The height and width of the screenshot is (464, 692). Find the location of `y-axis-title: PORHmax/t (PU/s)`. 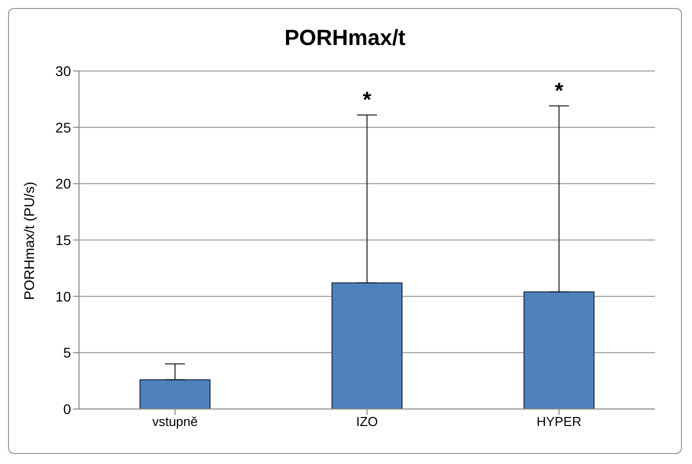

y-axis-title: PORHmax/t (PU/s) is located at coordinates (28, 241).